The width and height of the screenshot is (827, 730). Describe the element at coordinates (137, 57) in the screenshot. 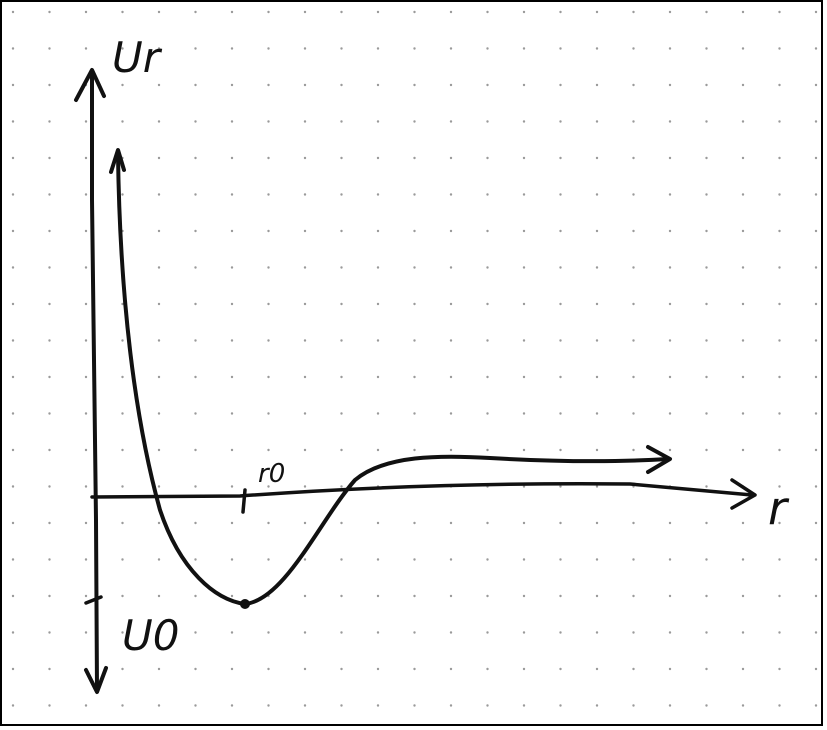

I see `y-axis-label: Ur` at that location.